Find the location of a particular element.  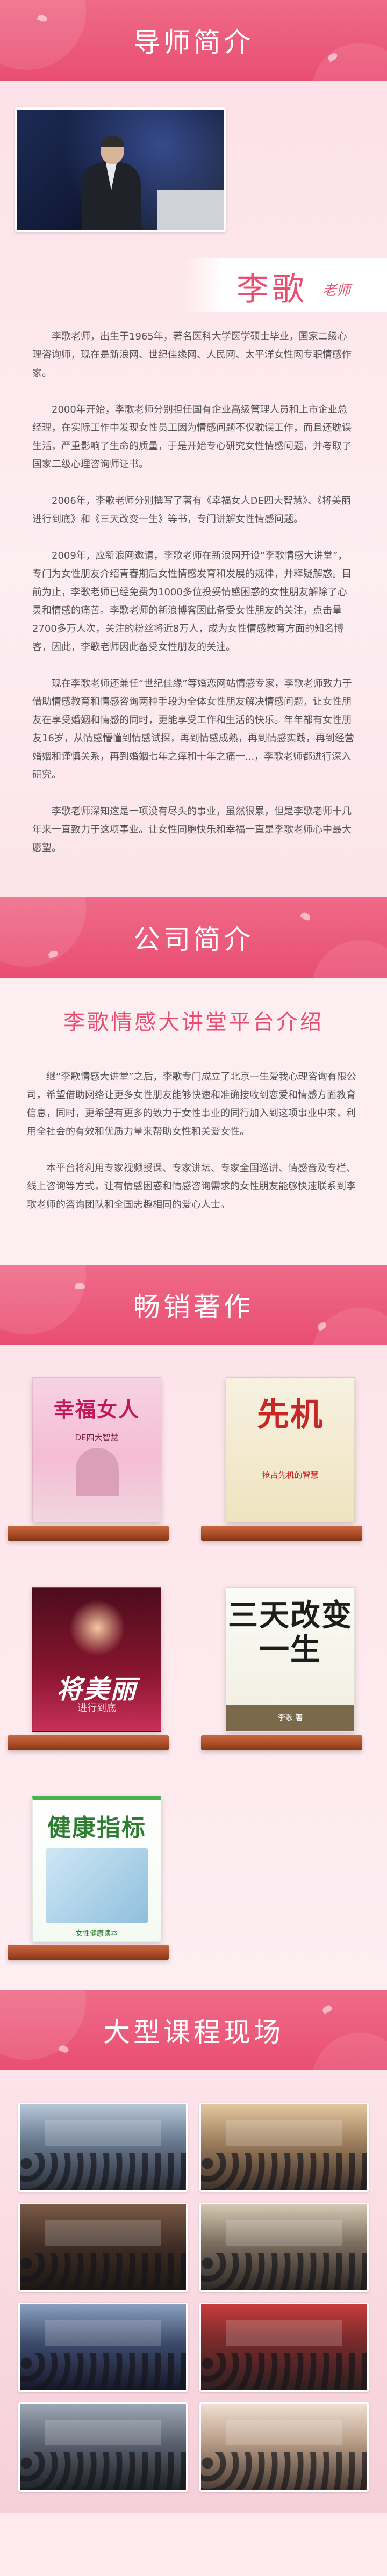

section-title-books: 畅销著作 is located at coordinates (193, 1307).